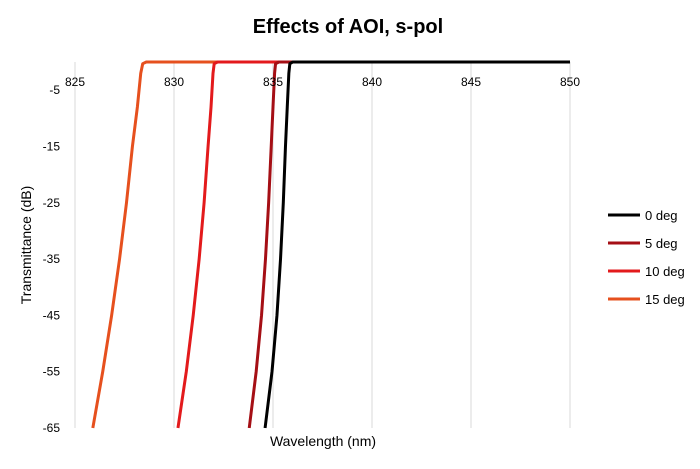 The width and height of the screenshot is (700, 469). What do you see at coordinates (661, 215) in the screenshot?
I see `legend-label-0: 0 deg` at bounding box center [661, 215].